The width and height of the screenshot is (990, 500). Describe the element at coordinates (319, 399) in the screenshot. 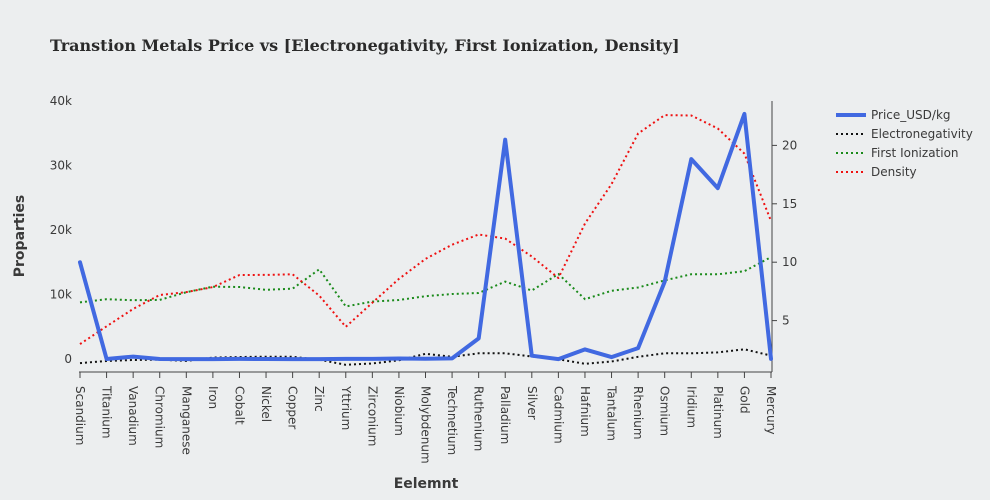

I see `x-tick-label: Zinc` at that location.